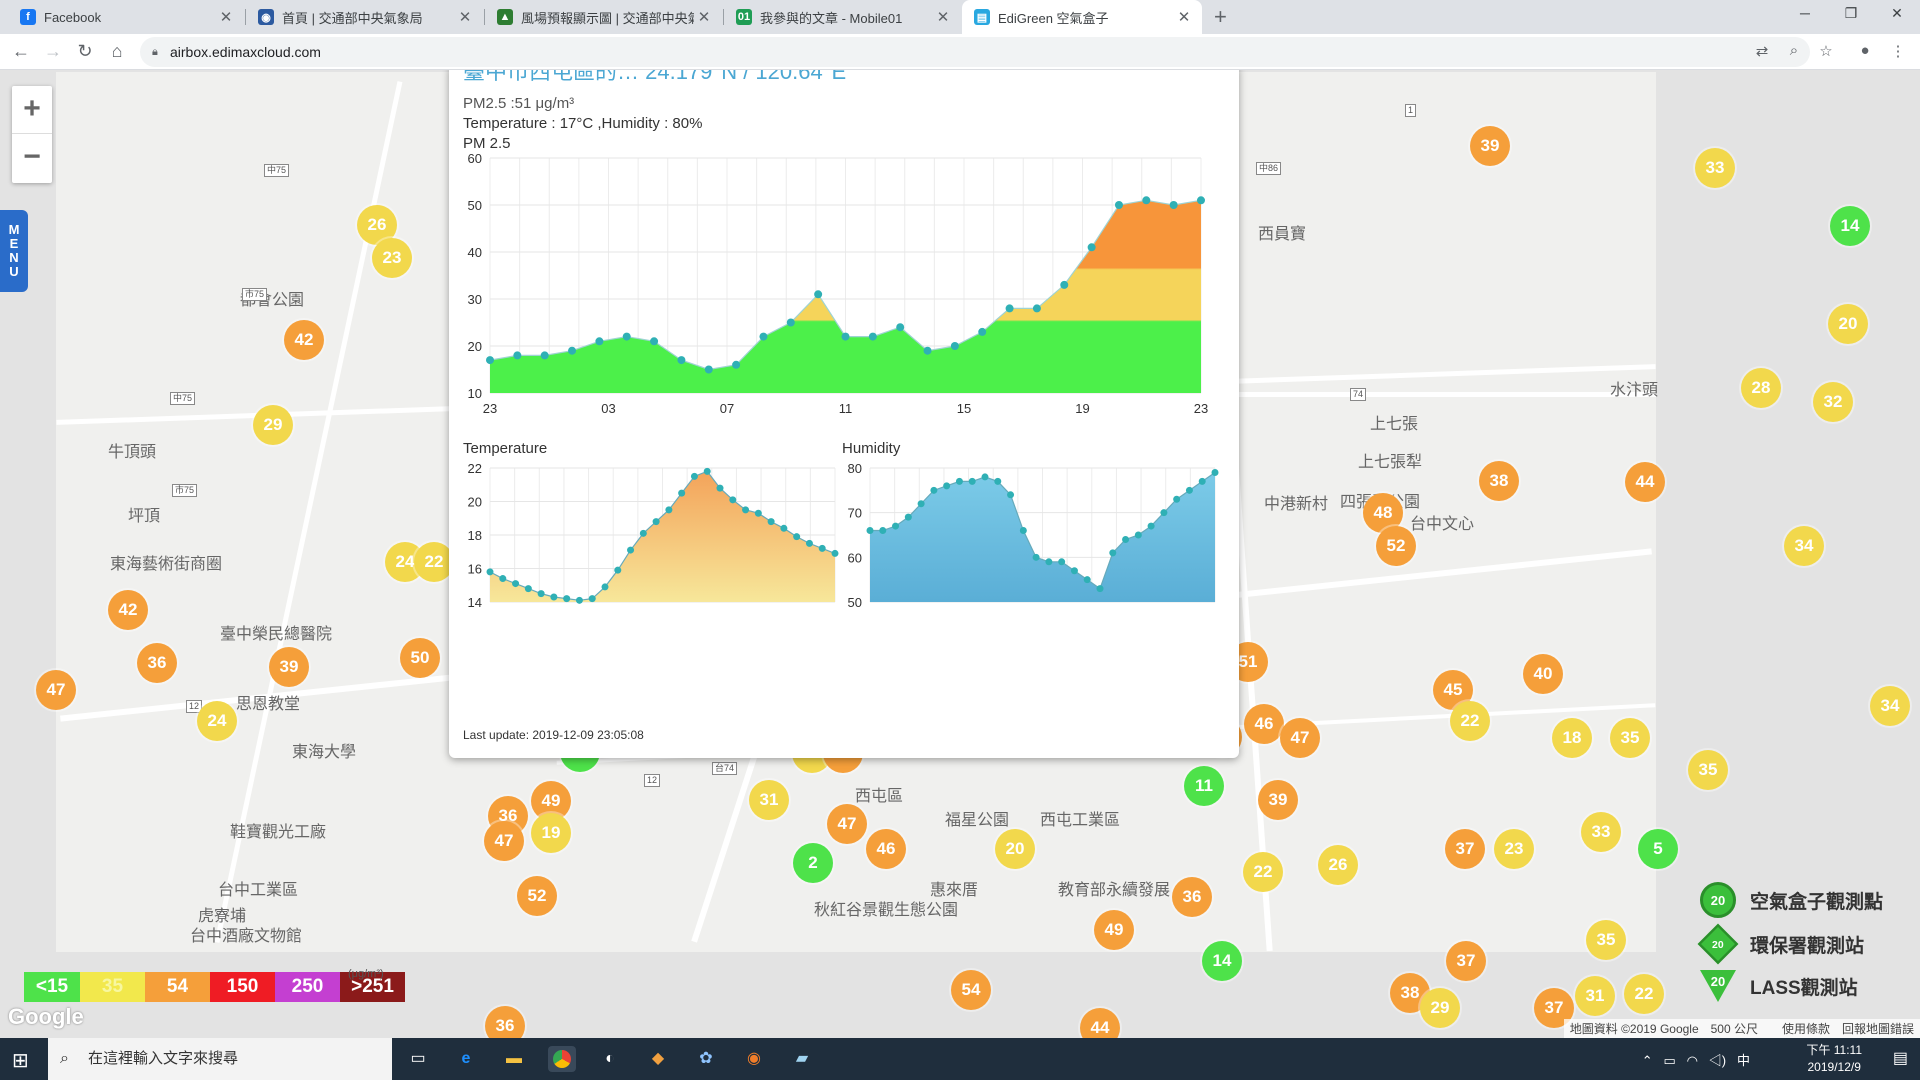  What do you see at coordinates (1499, 481) in the screenshot?
I see `airbox-marker: 38` at bounding box center [1499, 481].